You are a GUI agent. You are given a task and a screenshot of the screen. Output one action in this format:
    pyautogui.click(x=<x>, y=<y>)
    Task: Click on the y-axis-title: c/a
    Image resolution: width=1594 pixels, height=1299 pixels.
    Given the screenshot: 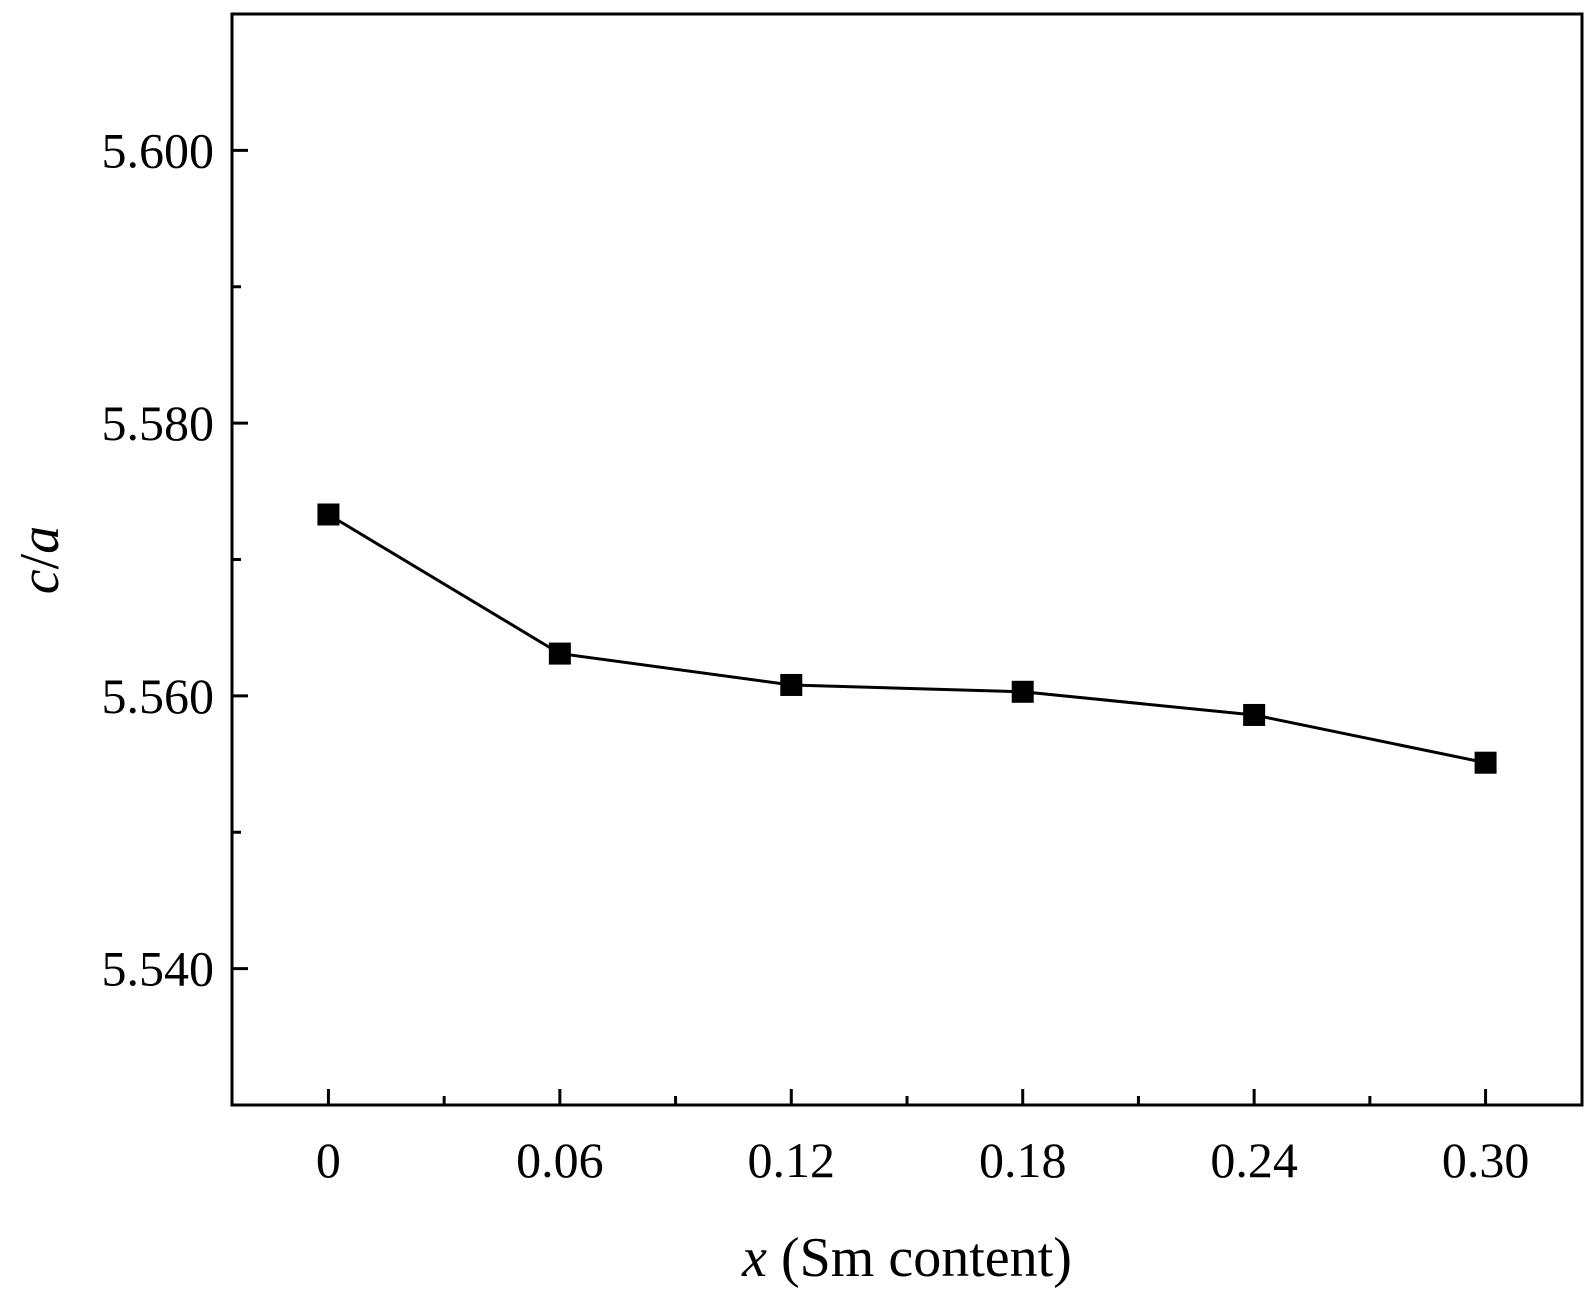 What is the action you would take?
    pyautogui.click(x=40, y=560)
    